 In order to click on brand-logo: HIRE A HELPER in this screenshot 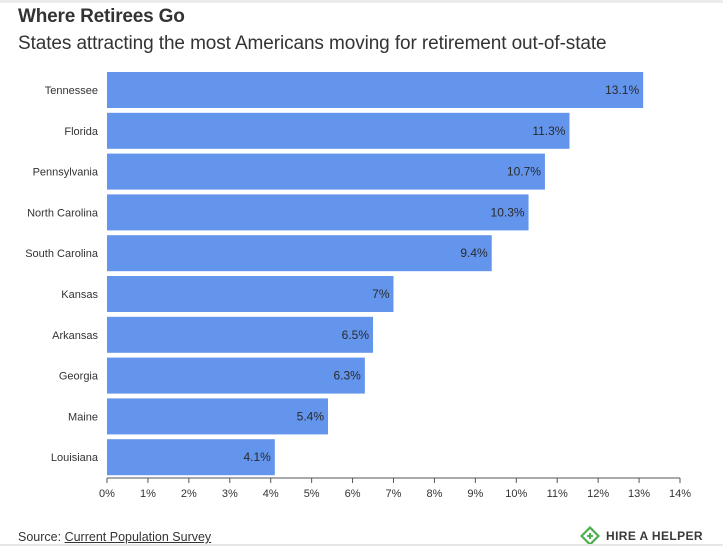, I will do `click(641, 536)`.